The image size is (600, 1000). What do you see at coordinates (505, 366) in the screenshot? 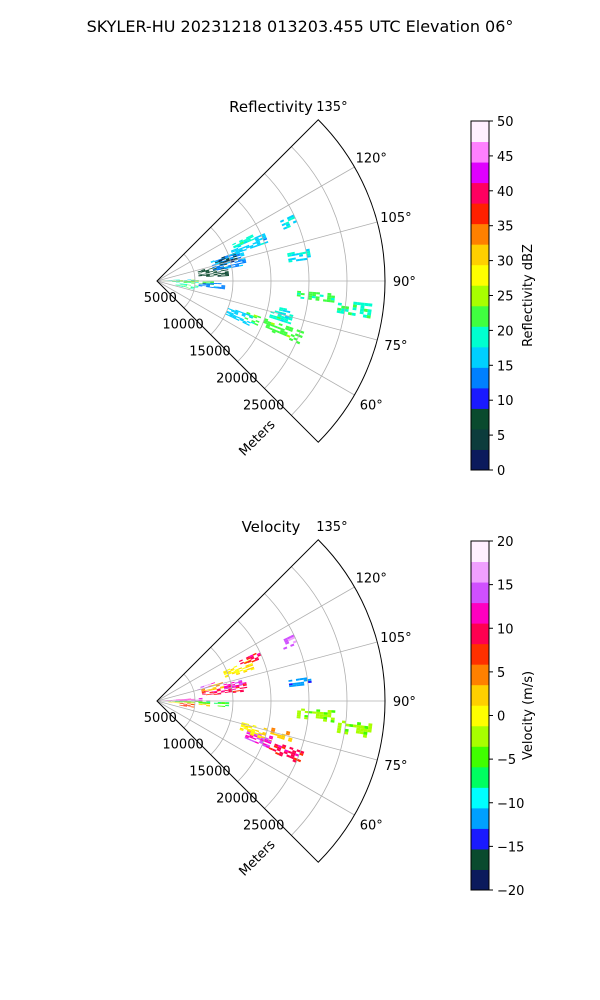
I see `colorbar-tick-label: 15` at bounding box center [505, 366].